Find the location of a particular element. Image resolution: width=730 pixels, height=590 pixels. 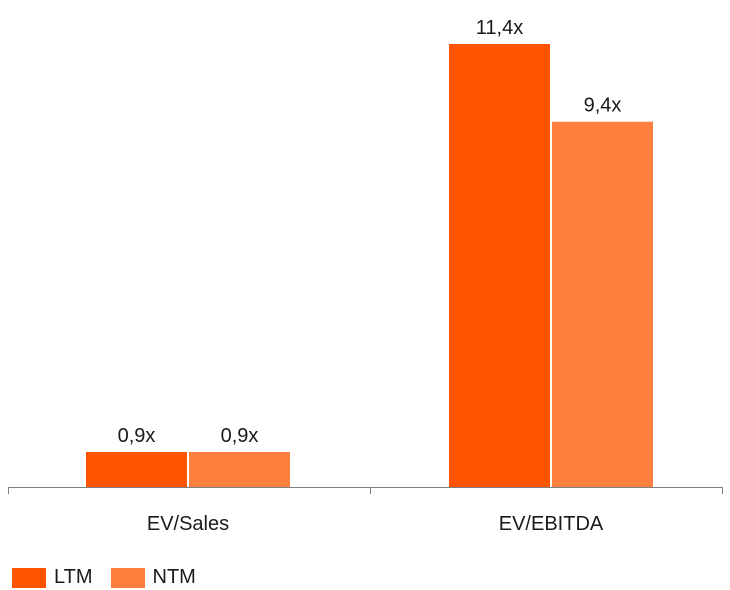

legend-label-ltm: LTM is located at coordinates (73, 577).